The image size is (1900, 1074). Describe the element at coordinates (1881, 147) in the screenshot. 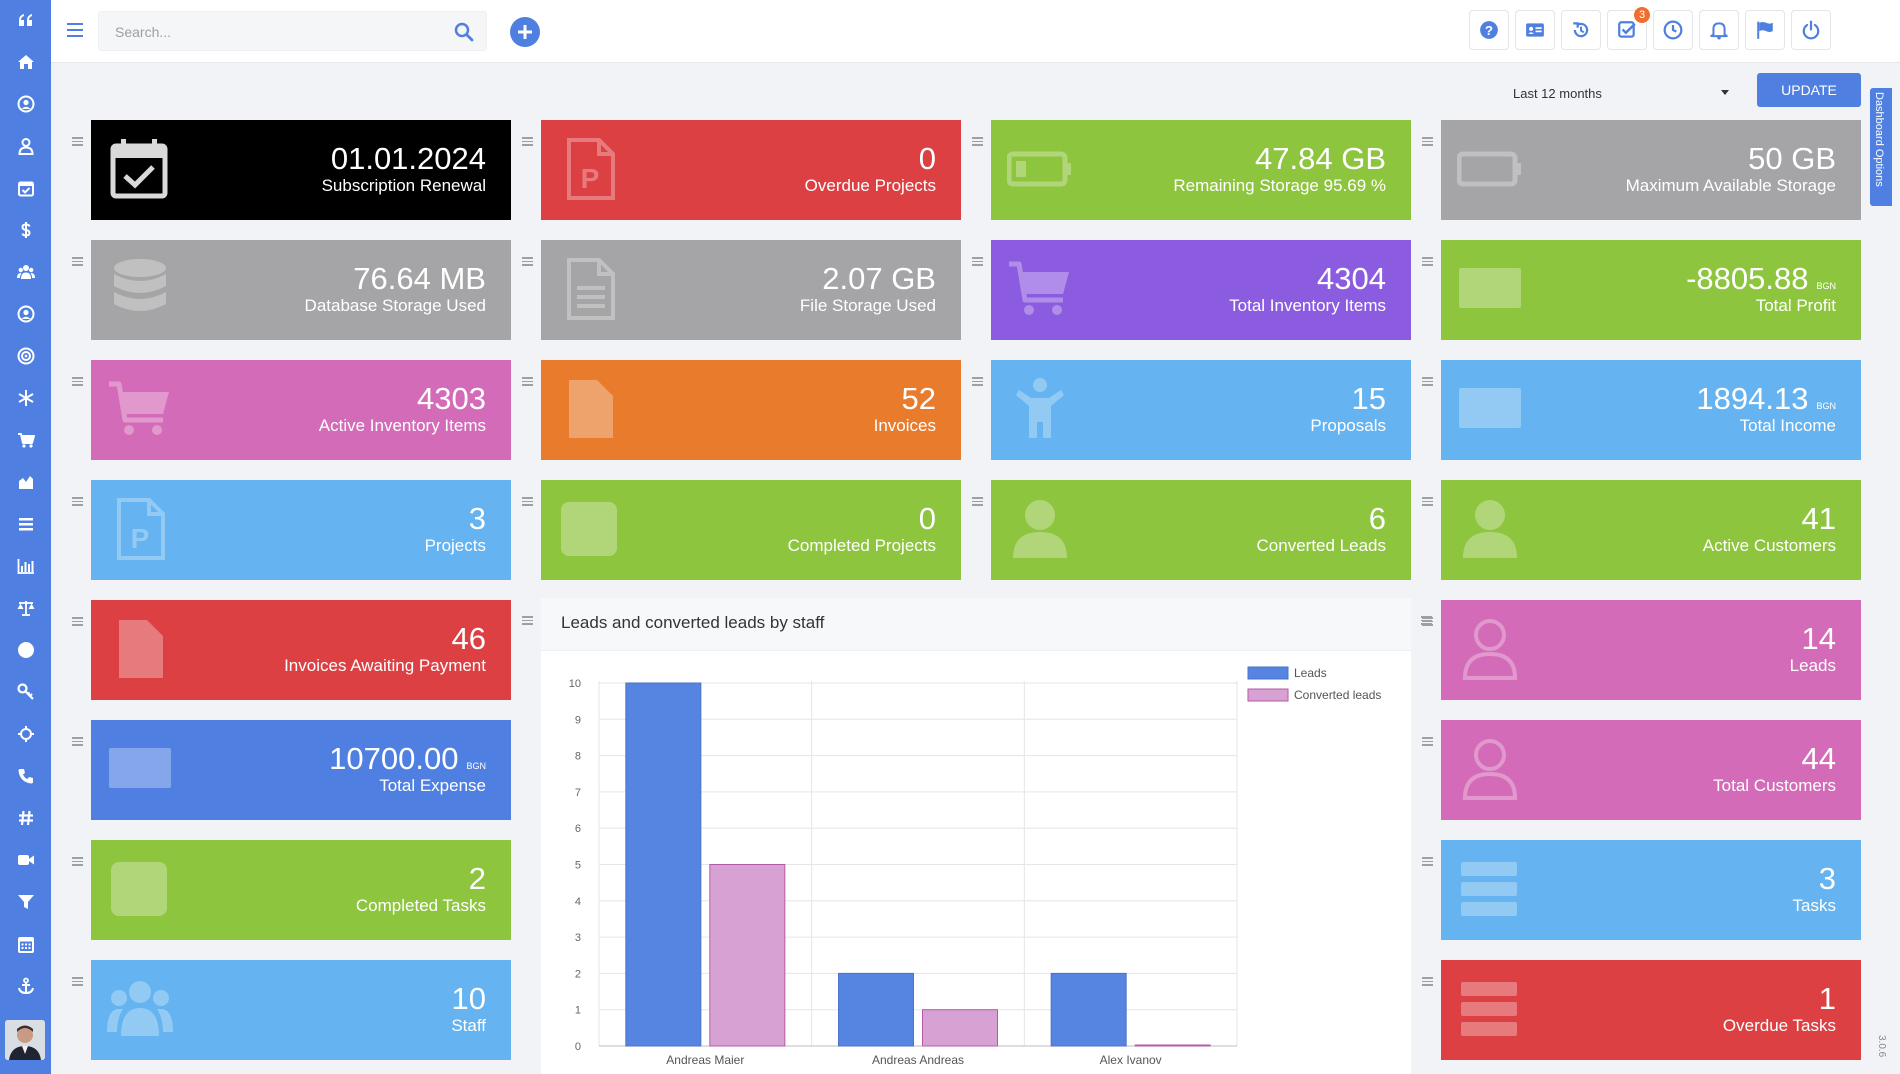

I see `dashboard-options-tab: Dashboard Options` at that location.